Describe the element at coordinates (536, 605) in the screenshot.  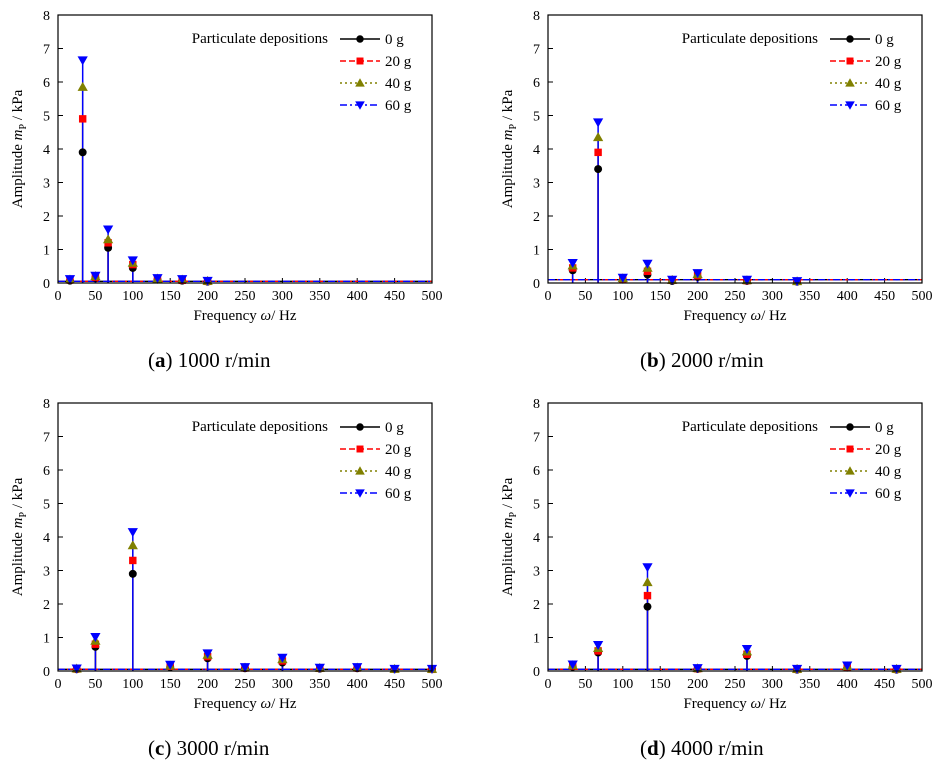
I see `y-tick-label: 2` at that location.